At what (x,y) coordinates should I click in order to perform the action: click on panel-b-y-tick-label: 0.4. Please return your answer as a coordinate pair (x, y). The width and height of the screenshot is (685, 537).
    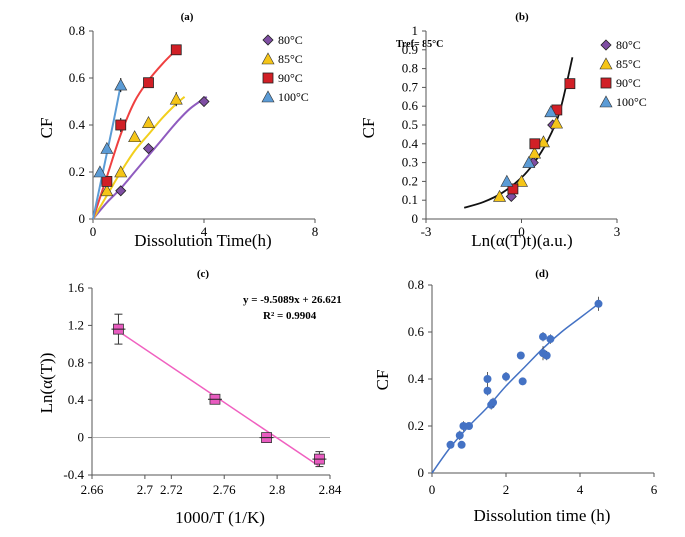
    Looking at the image, I should click on (410, 143).